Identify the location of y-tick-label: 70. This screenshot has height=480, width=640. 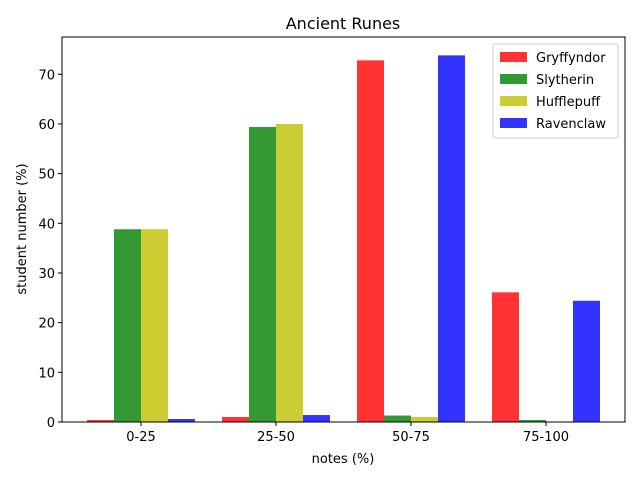
(46, 75).